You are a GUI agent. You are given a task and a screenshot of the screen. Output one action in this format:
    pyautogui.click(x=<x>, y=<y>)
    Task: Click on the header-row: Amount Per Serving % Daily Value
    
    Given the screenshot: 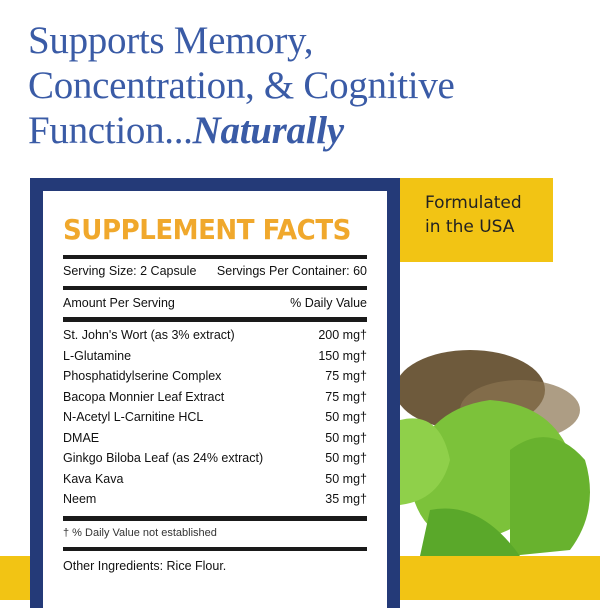 What is the action you would take?
    pyautogui.click(x=215, y=303)
    